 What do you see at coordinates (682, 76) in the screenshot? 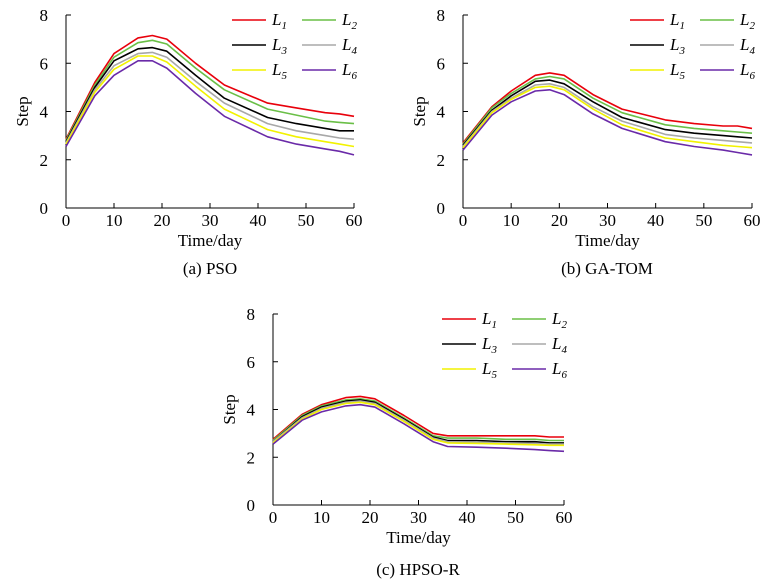
I see `legend-label-sub: 5` at bounding box center [682, 76].